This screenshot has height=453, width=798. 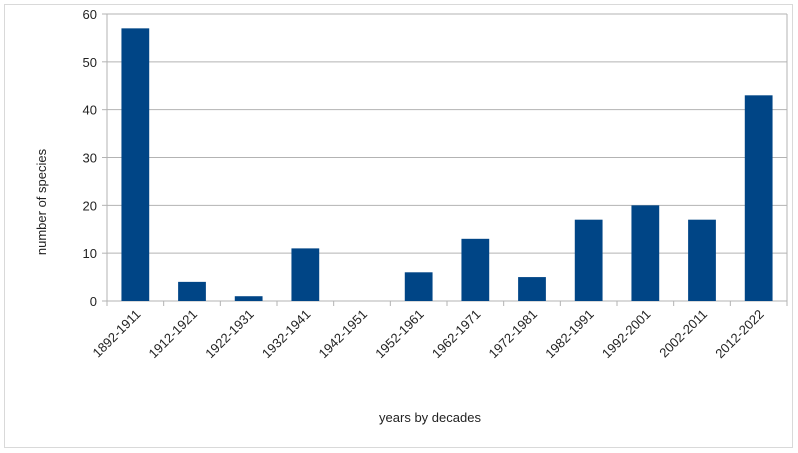 What do you see at coordinates (286, 334) in the screenshot?
I see `x-tick-label: 1932-1941` at bounding box center [286, 334].